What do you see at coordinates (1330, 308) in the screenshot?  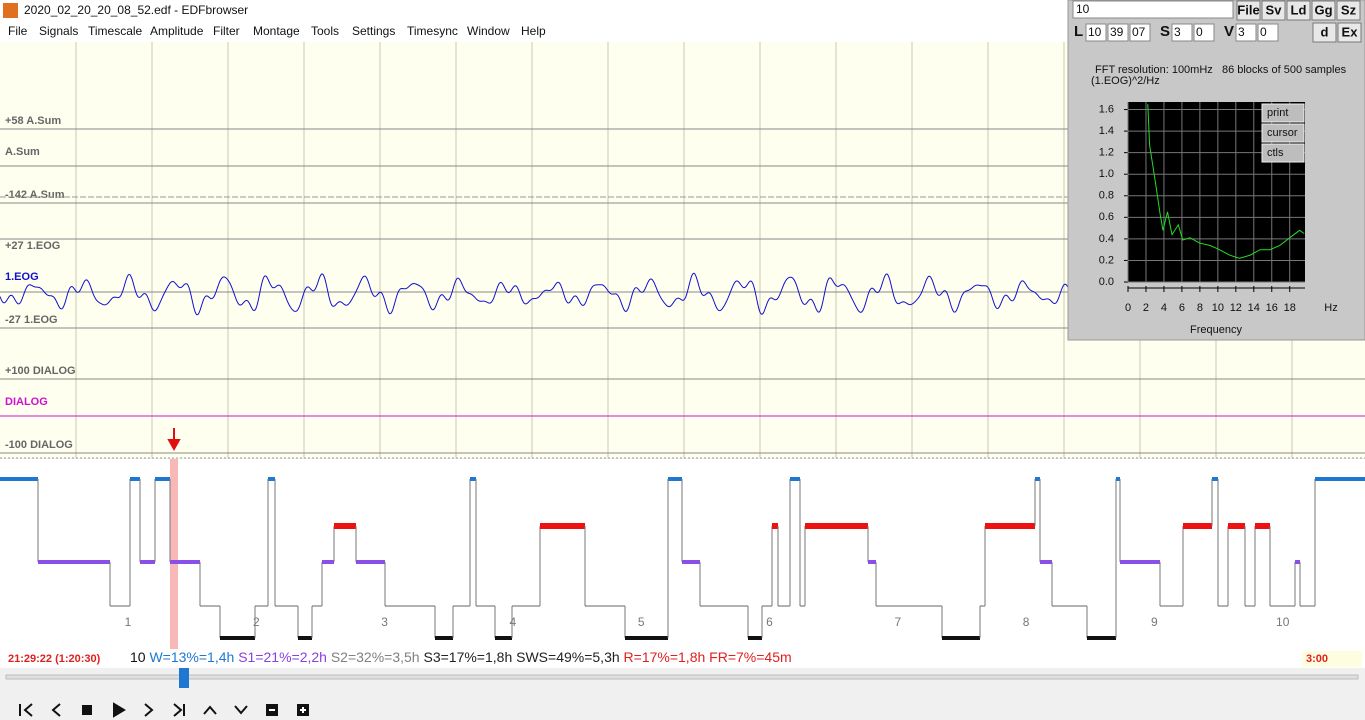 I see `x-unit: Hz` at bounding box center [1330, 308].